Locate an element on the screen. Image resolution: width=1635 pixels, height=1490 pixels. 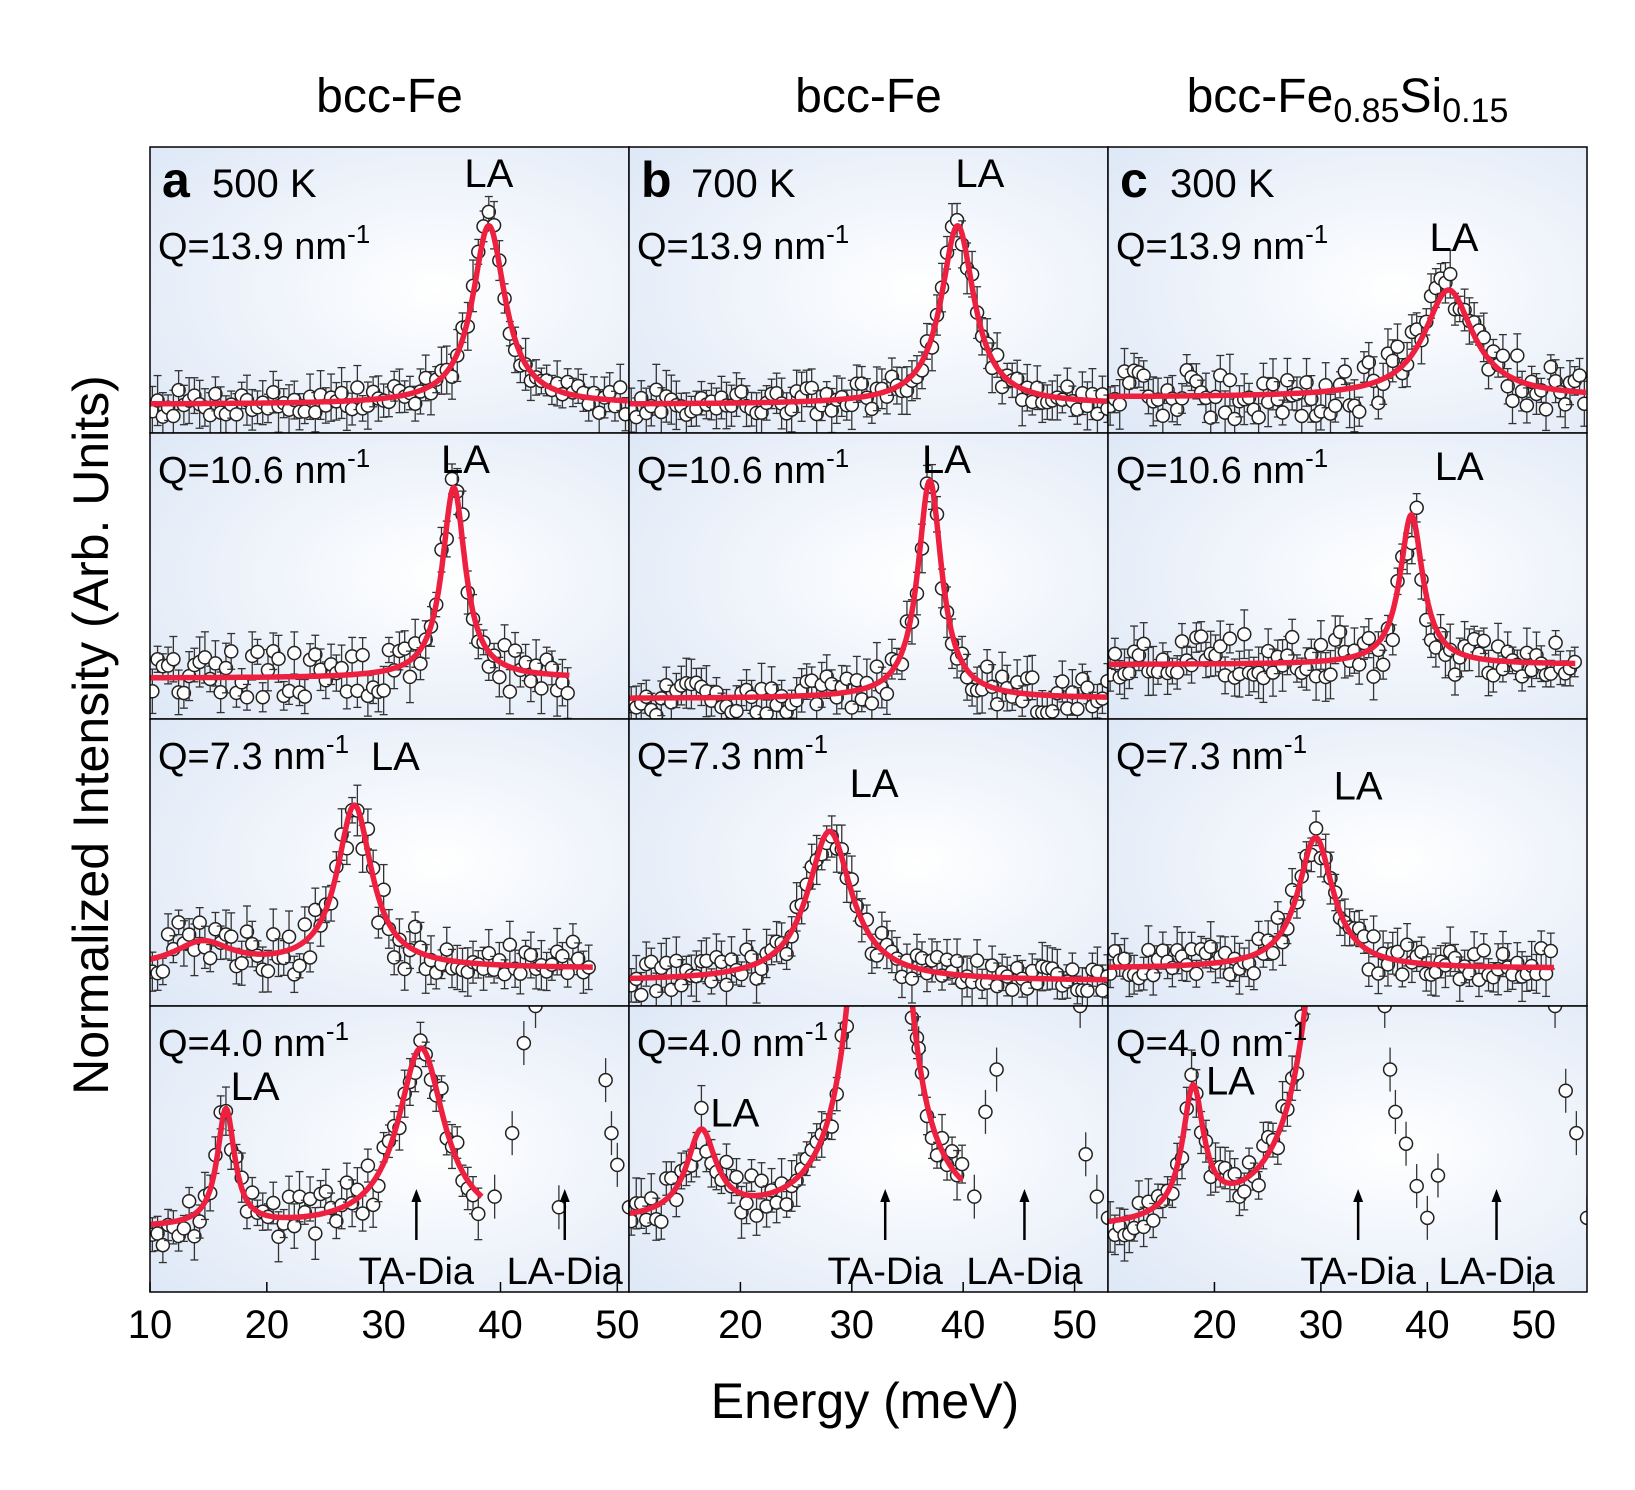
q-label: Q=10.6 nm-1 is located at coordinates (743, 467).